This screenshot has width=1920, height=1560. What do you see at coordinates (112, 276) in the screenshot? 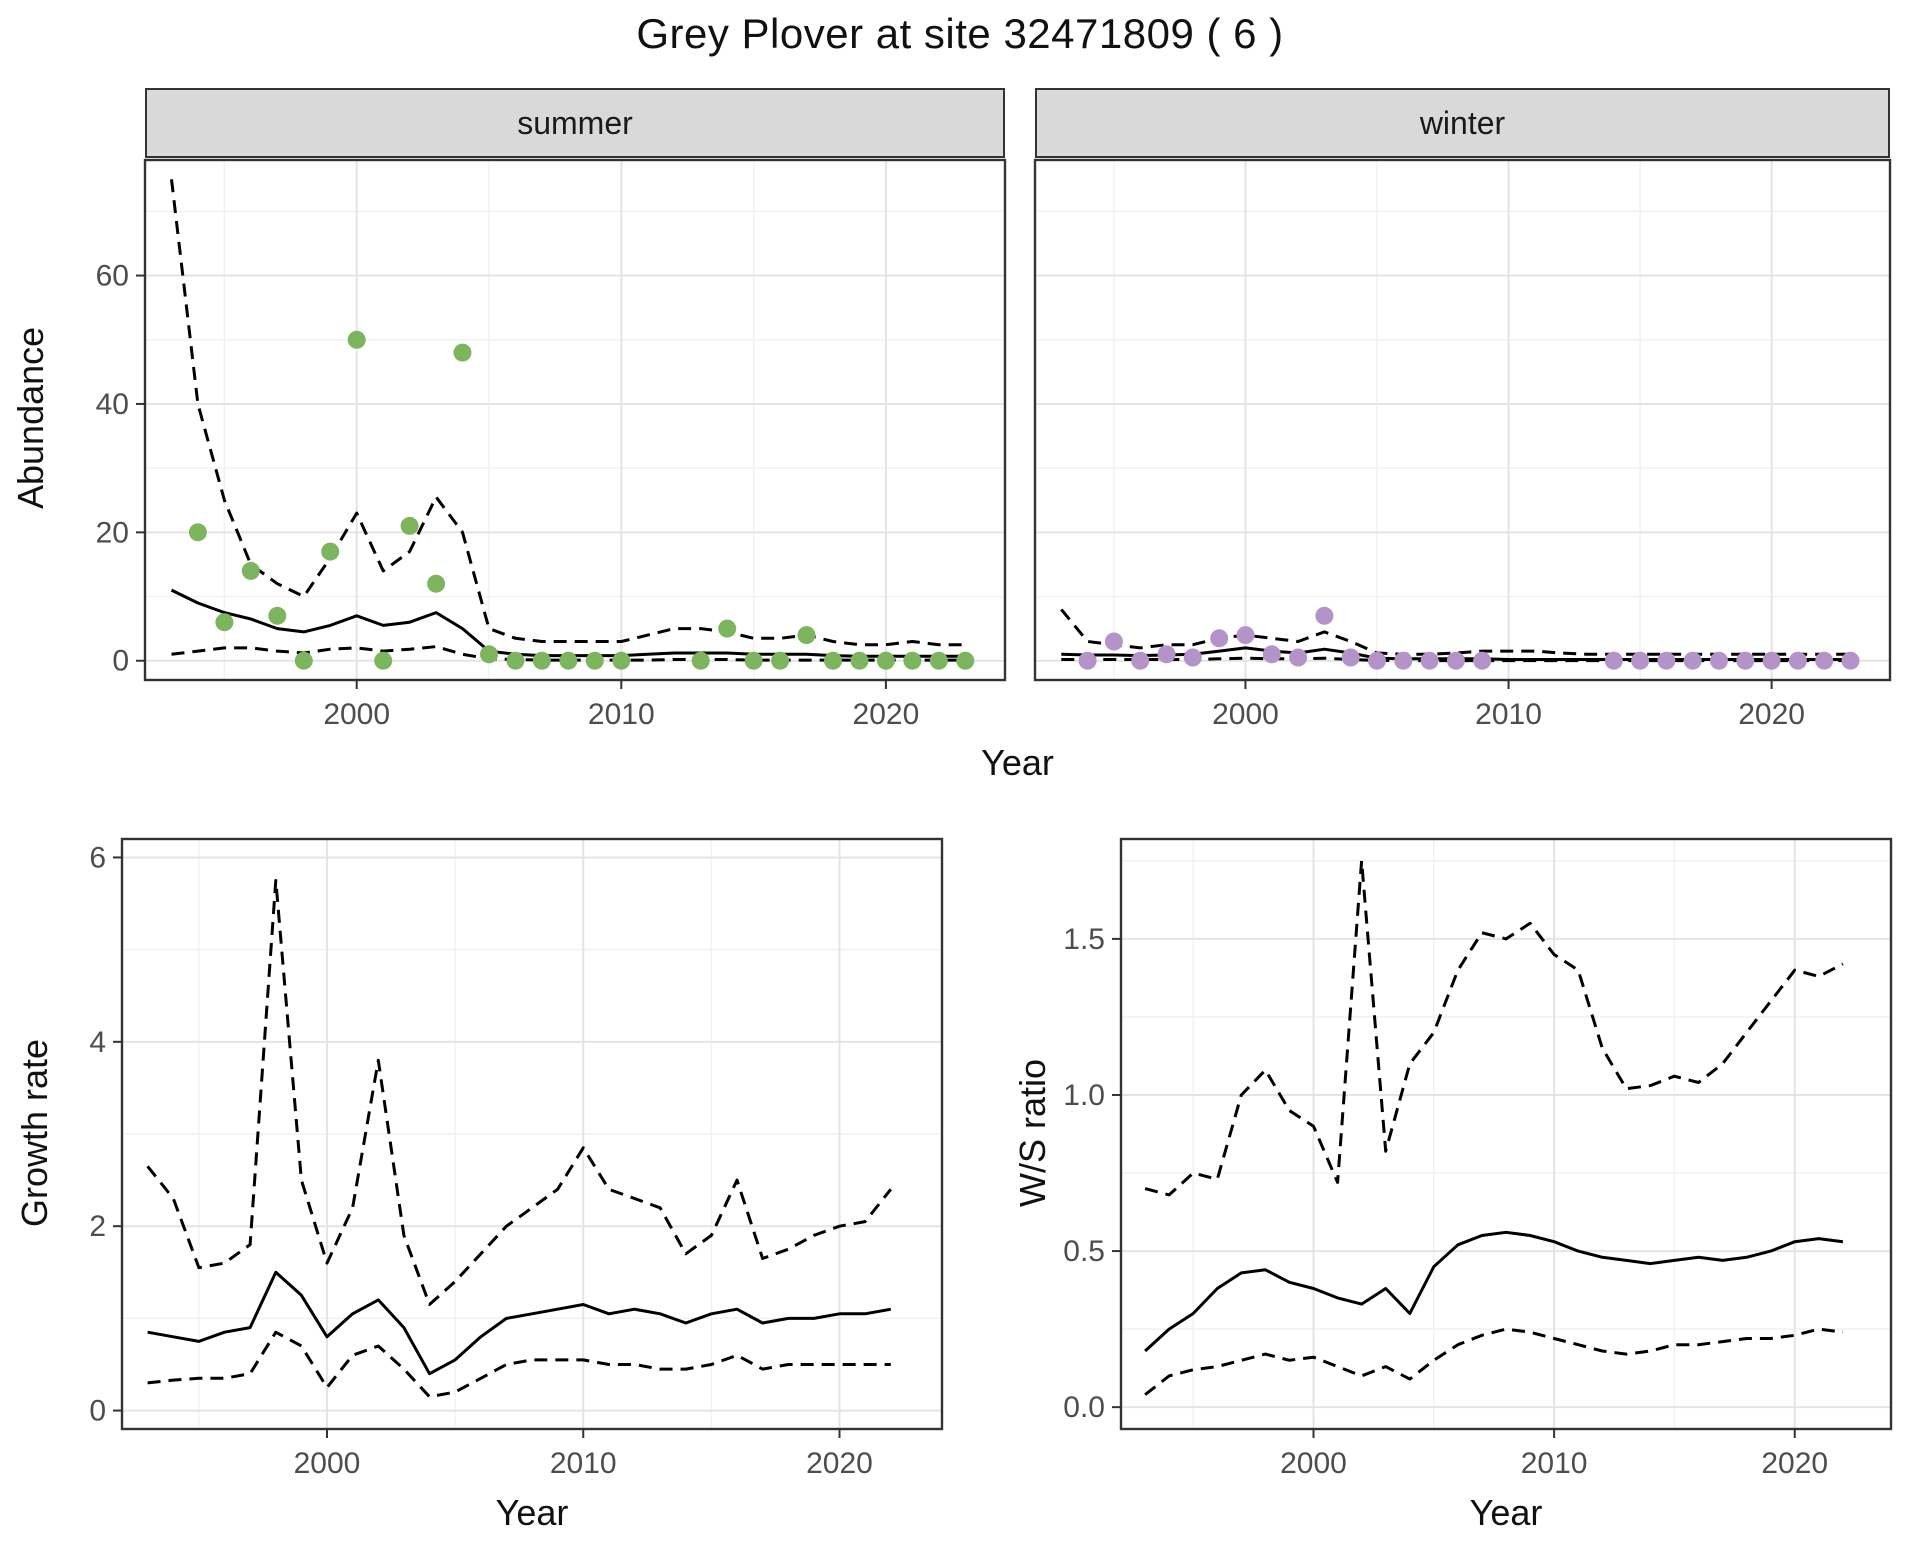
I see `y-tick-label: 60` at bounding box center [112, 276].